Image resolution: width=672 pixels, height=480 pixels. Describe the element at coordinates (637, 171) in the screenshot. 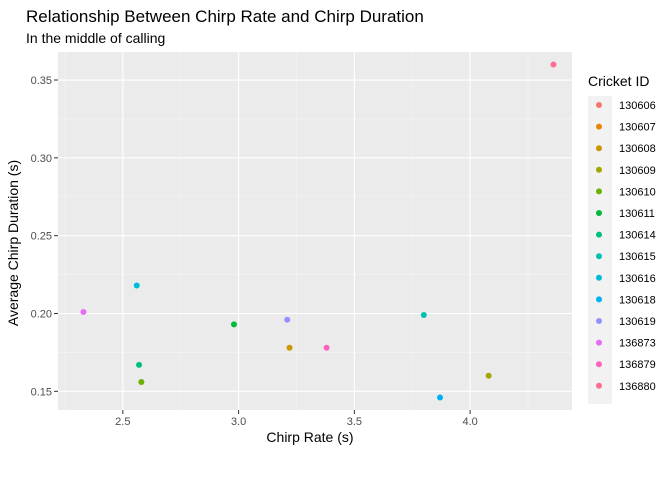

I see `legend-label: 130609` at that location.